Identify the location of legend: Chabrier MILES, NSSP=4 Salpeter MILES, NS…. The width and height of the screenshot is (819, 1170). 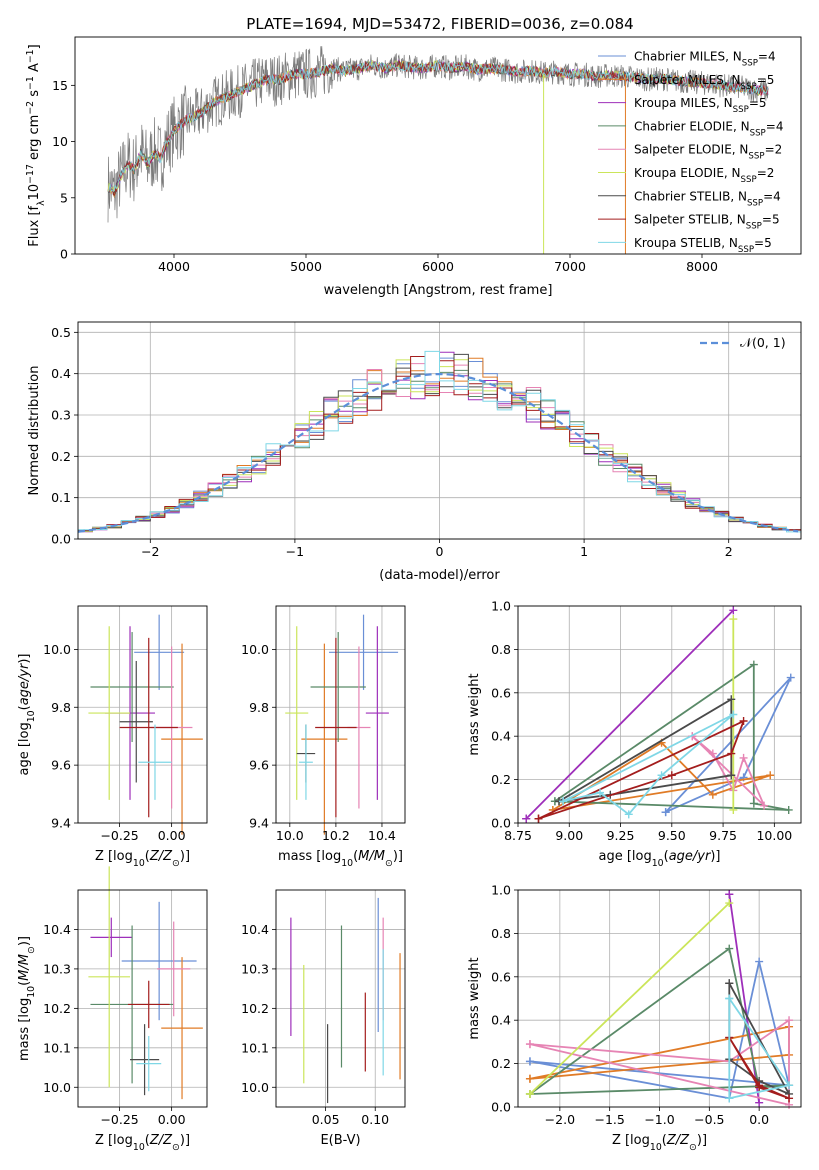
(690, 152).